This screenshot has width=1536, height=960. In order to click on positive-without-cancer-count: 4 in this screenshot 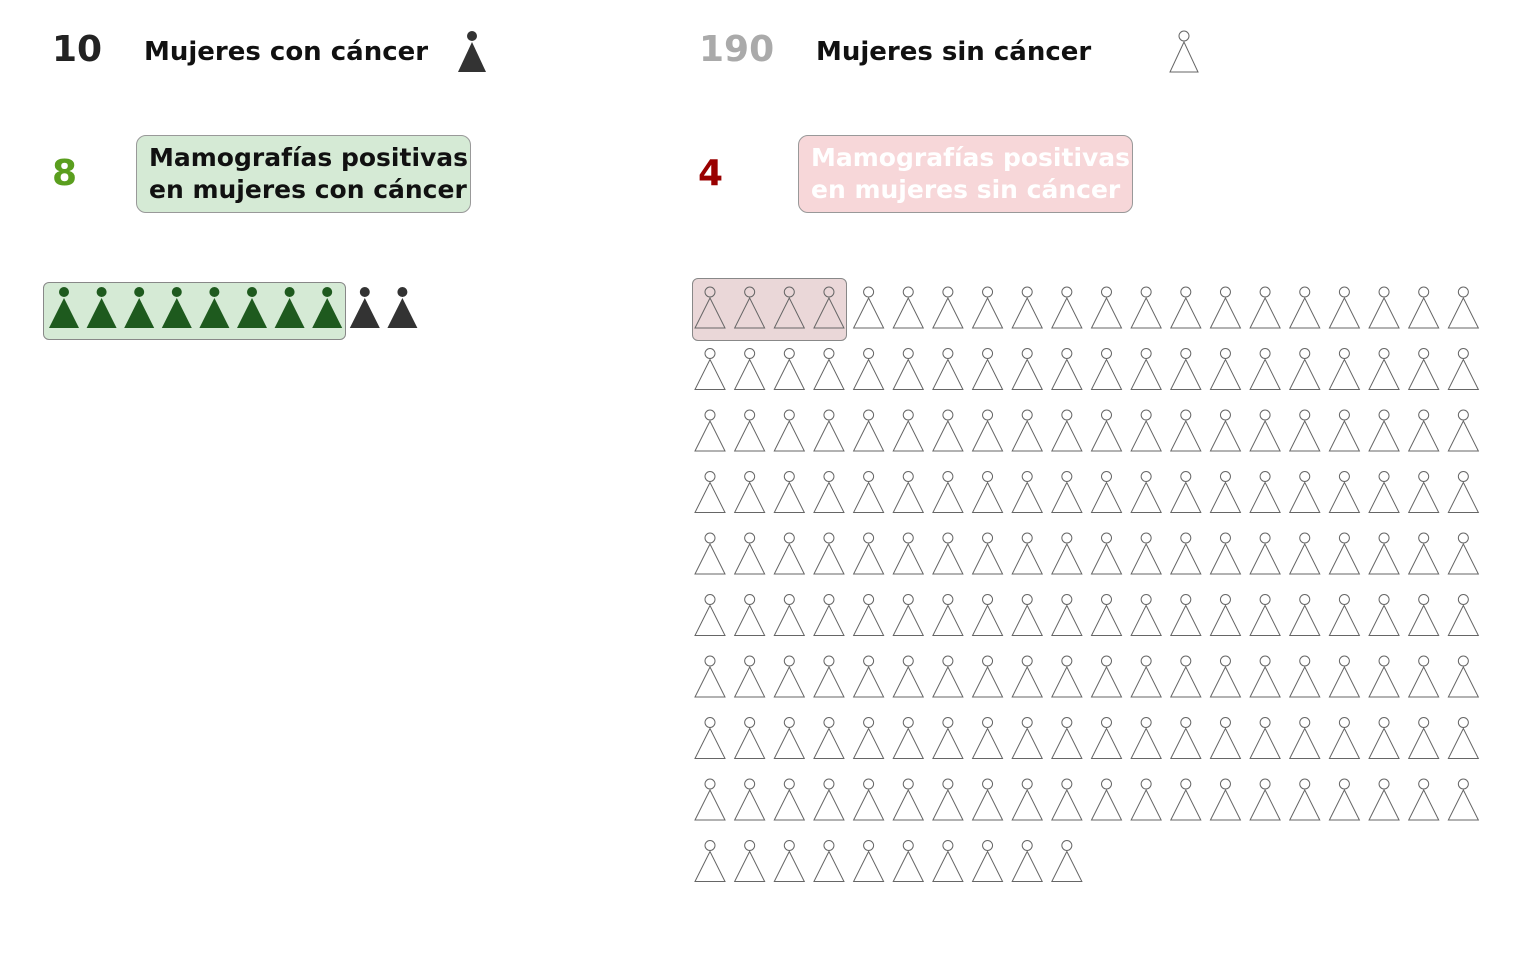, I will do `click(711, 173)`.